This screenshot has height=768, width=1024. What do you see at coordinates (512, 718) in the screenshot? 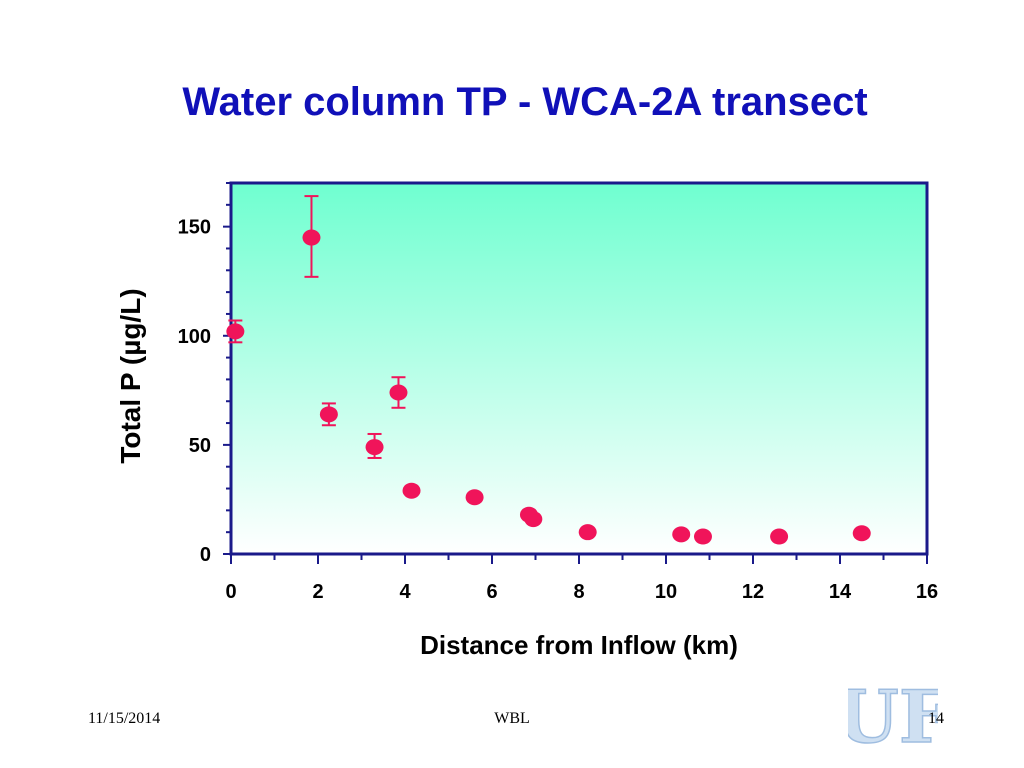
I see `footer-center: WBL` at bounding box center [512, 718].